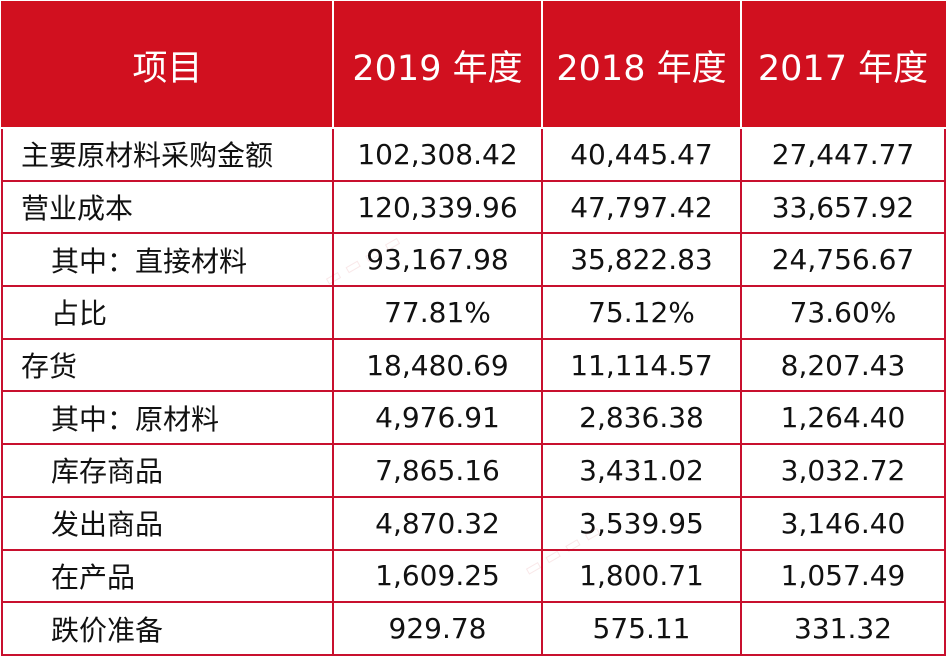  Describe the element at coordinates (641, 576) in the screenshot. I see `value-cell-2018: 1,800.71` at that location.